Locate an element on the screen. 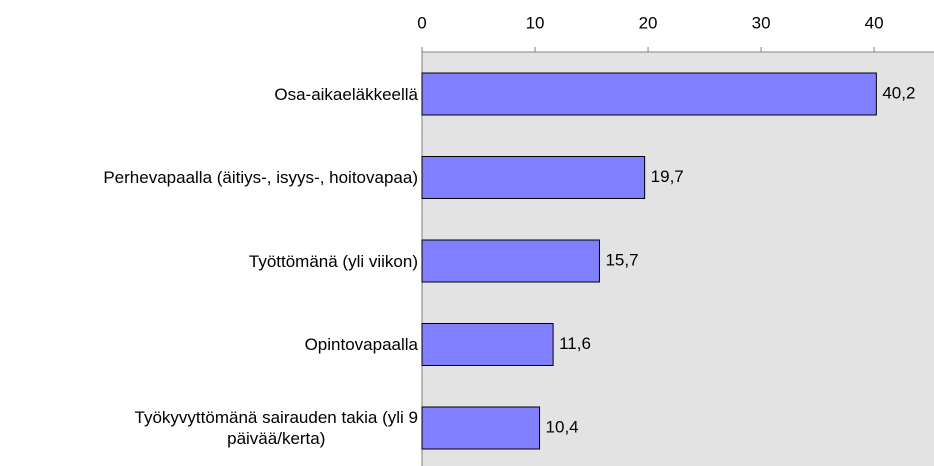 The image size is (934, 466). value-label: 15,7 is located at coordinates (621, 259).